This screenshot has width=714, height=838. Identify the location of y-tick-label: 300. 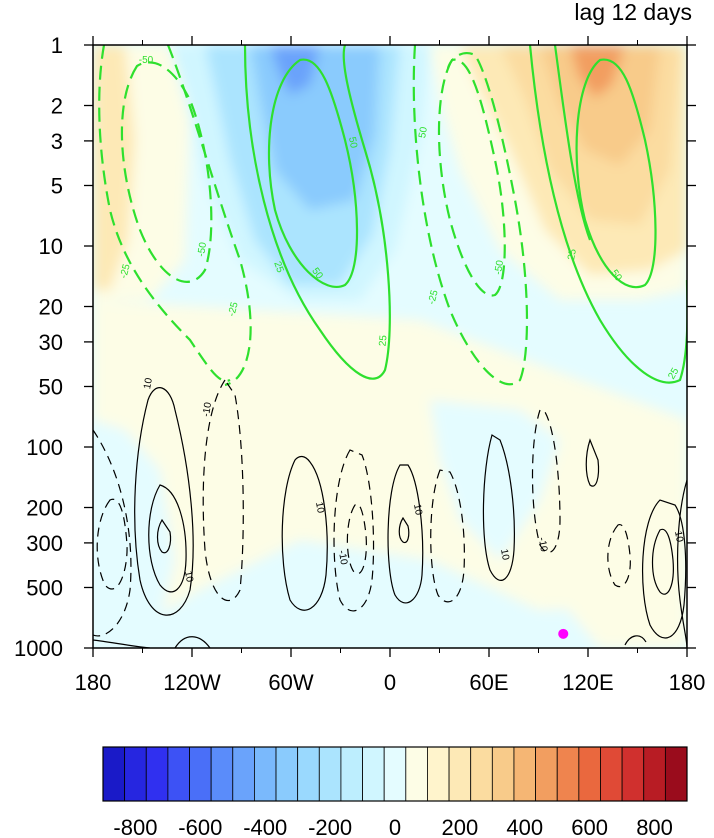
(44, 543).